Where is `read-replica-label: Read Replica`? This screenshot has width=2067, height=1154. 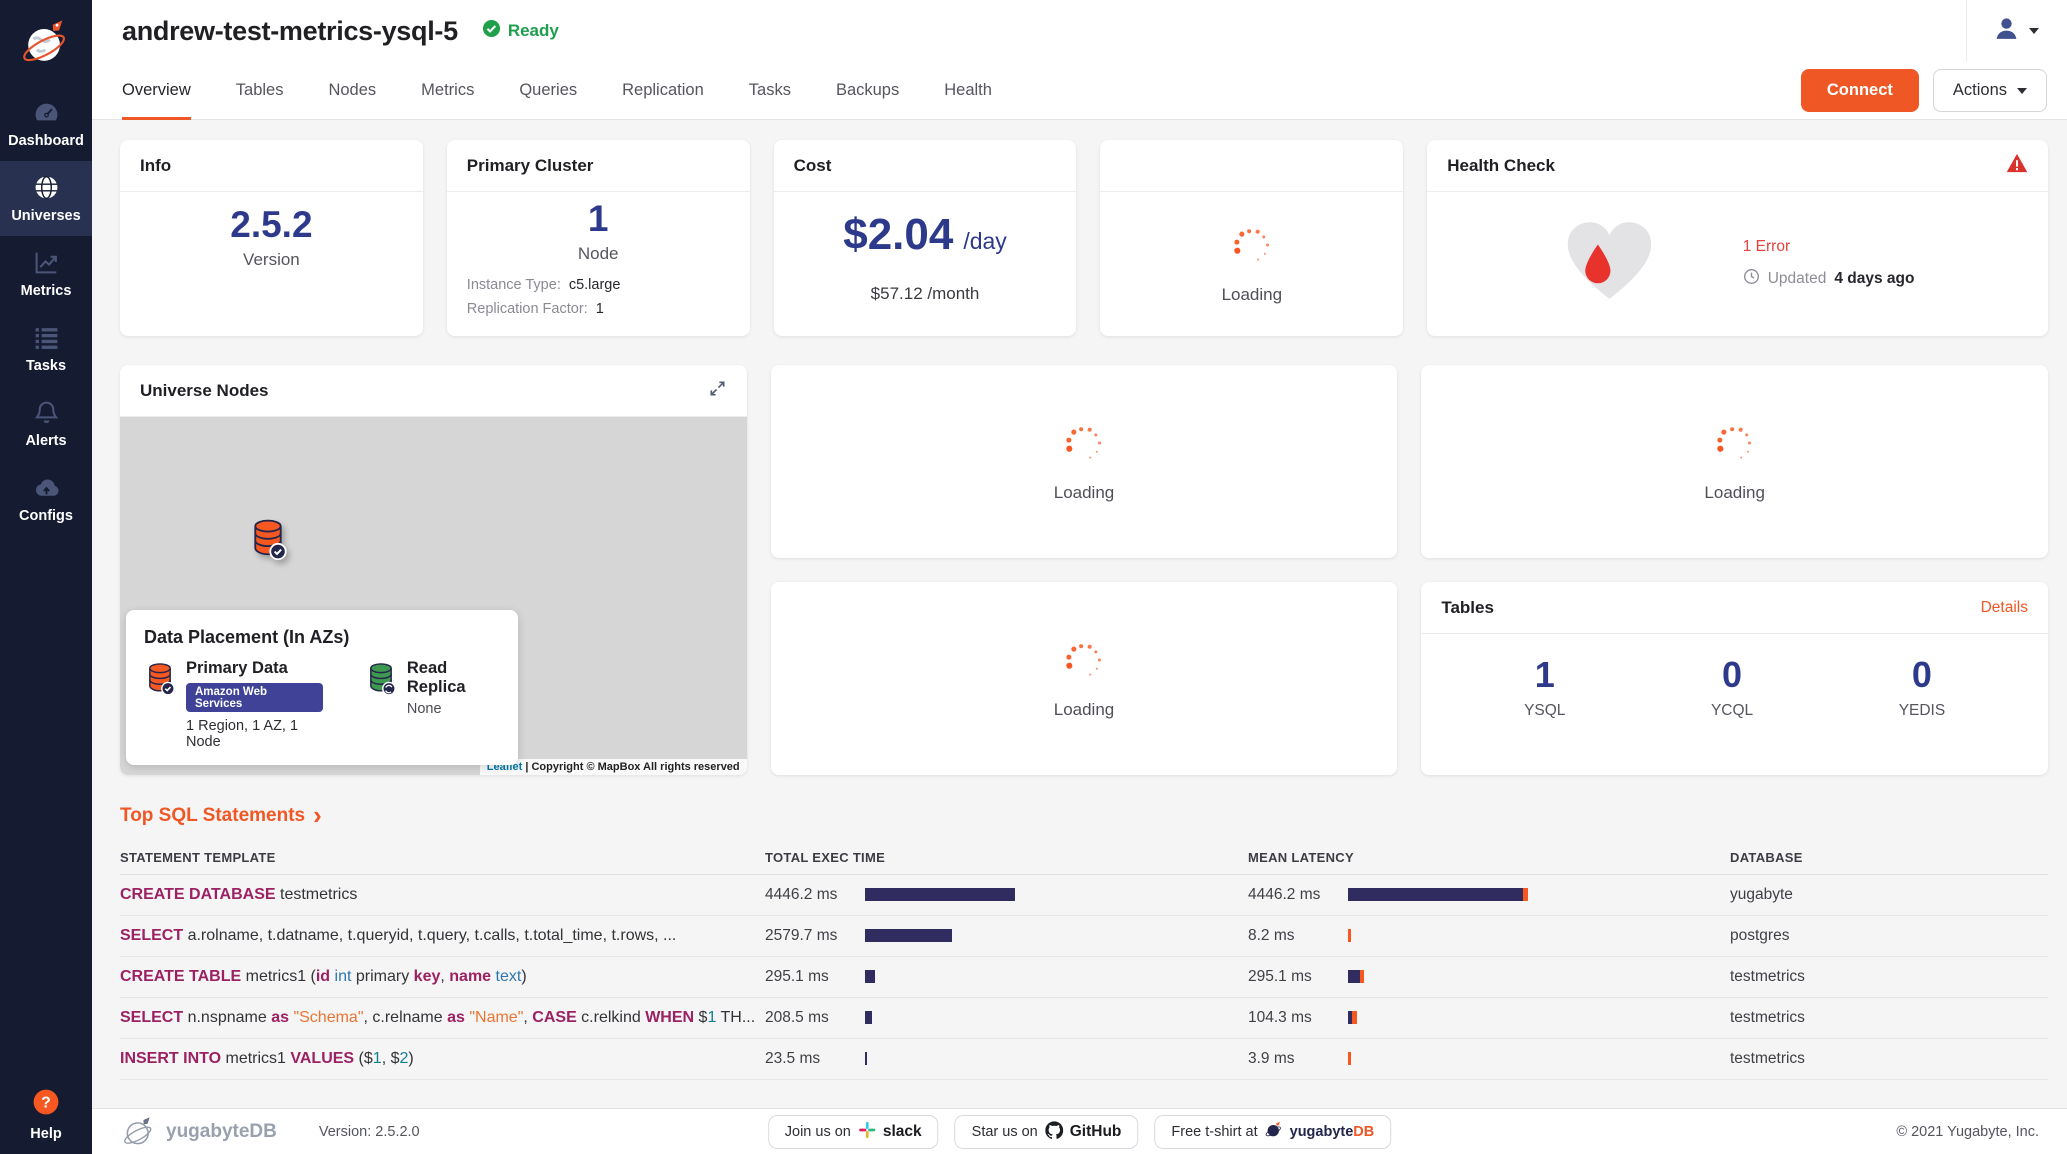
read-replica-label: Read Replica is located at coordinates (436, 677).